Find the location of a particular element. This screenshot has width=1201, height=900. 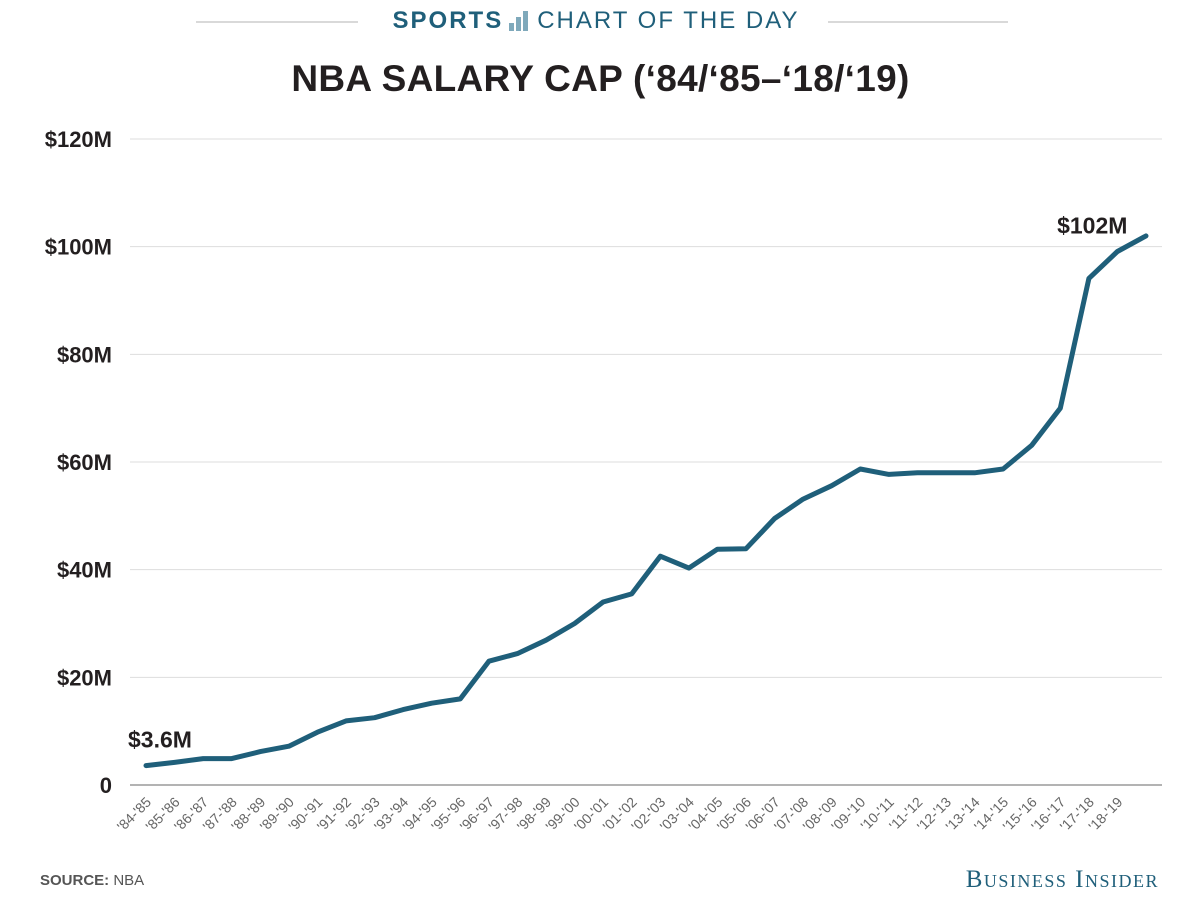

header-rule-left is located at coordinates (277, 22).